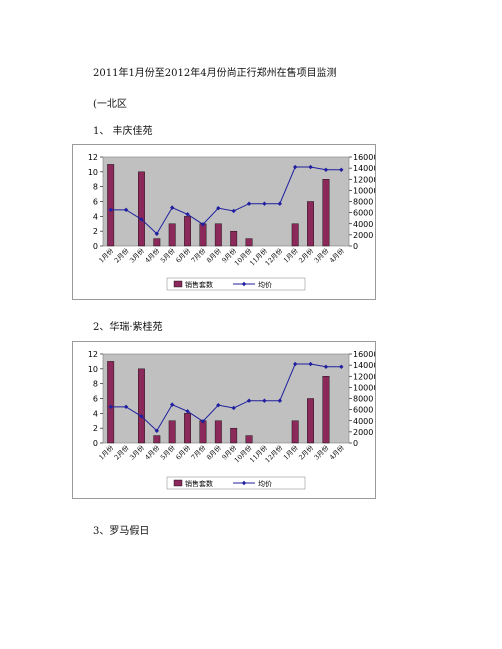 The width and height of the screenshot is (502, 649). Describe the element at coordinates (265, 284) in the screenshot. I see `legend-line-label: 均价` at that location.